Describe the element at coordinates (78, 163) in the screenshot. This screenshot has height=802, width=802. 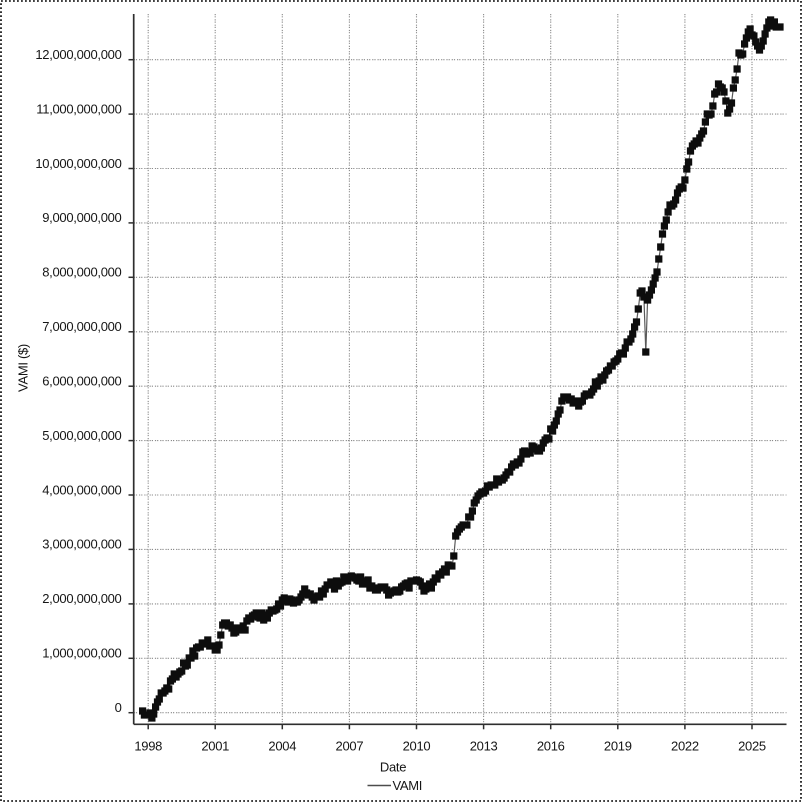
I see `svg-text: 10,000,000,000` at that location.